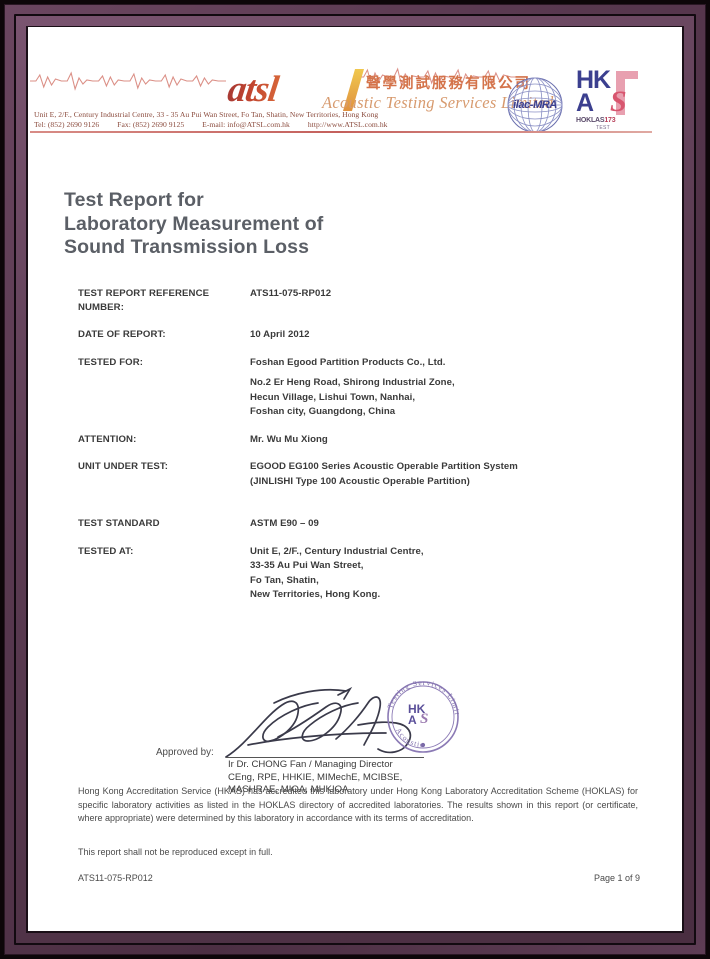 Image resolution: width=710 pixels, height=959 pixels. I want to click on hkas-logo: HK A S HOKLAS173 TEST, so click(609, 98).